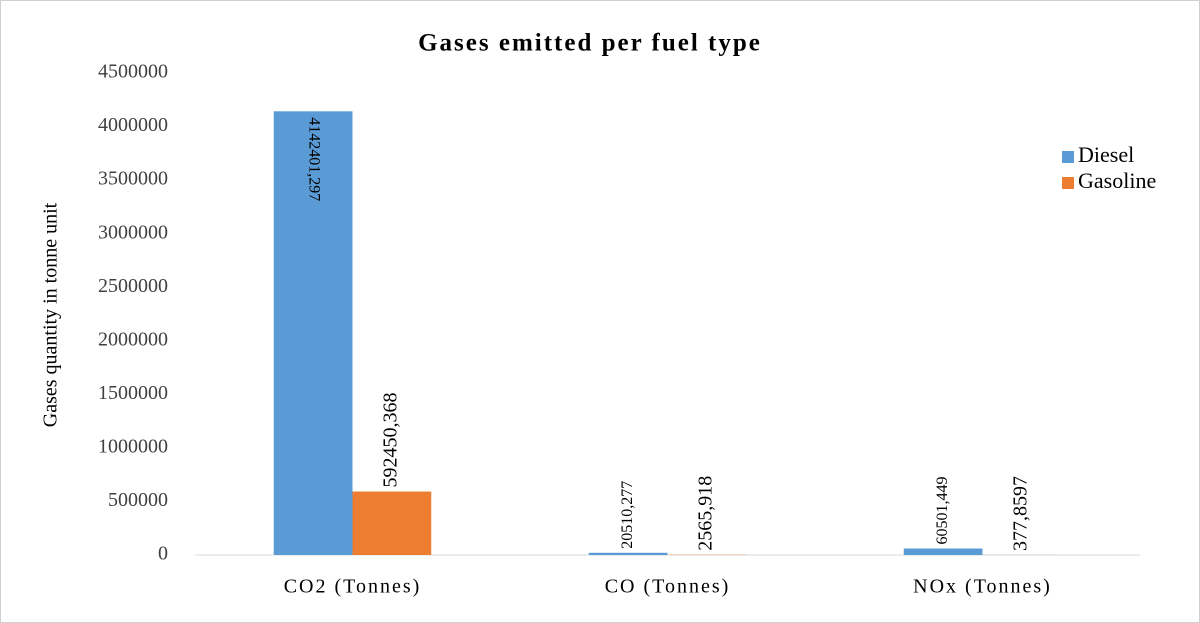 The width and height of the screenshot is (1200, 623). What do you see at coordinates (133, 232) in the screenshot?
I see `y-tick-label: 3000000` at bounding box center [133, 232].